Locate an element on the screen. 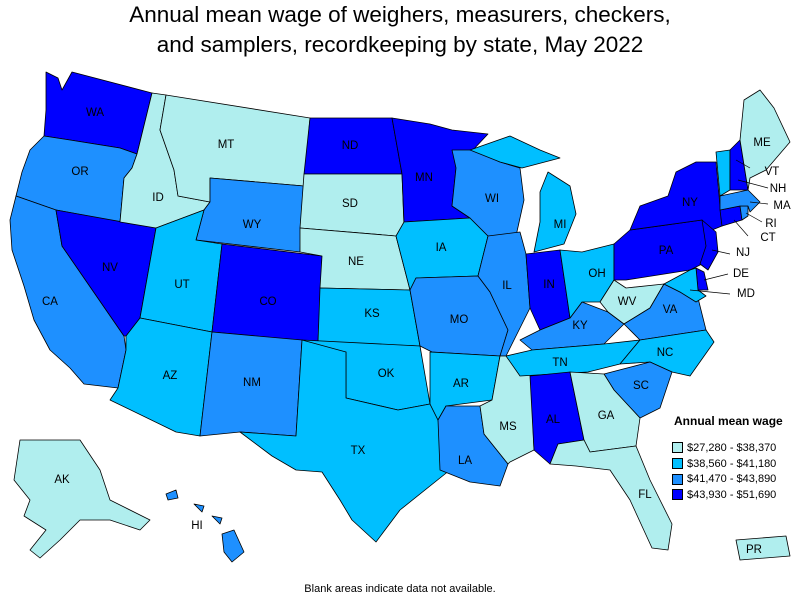 The width and height of the screenshot is (800, 600). state-label-wi: WI is located at coordinates (492, 199).